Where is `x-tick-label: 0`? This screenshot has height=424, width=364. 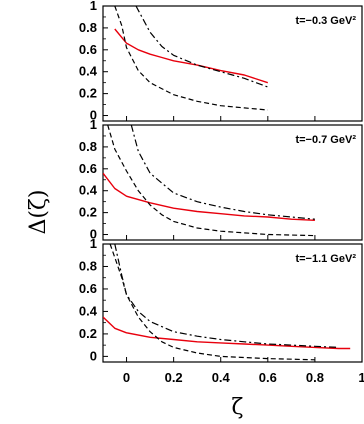 x-tick-label: 0 is located at coordinates (126, 377).